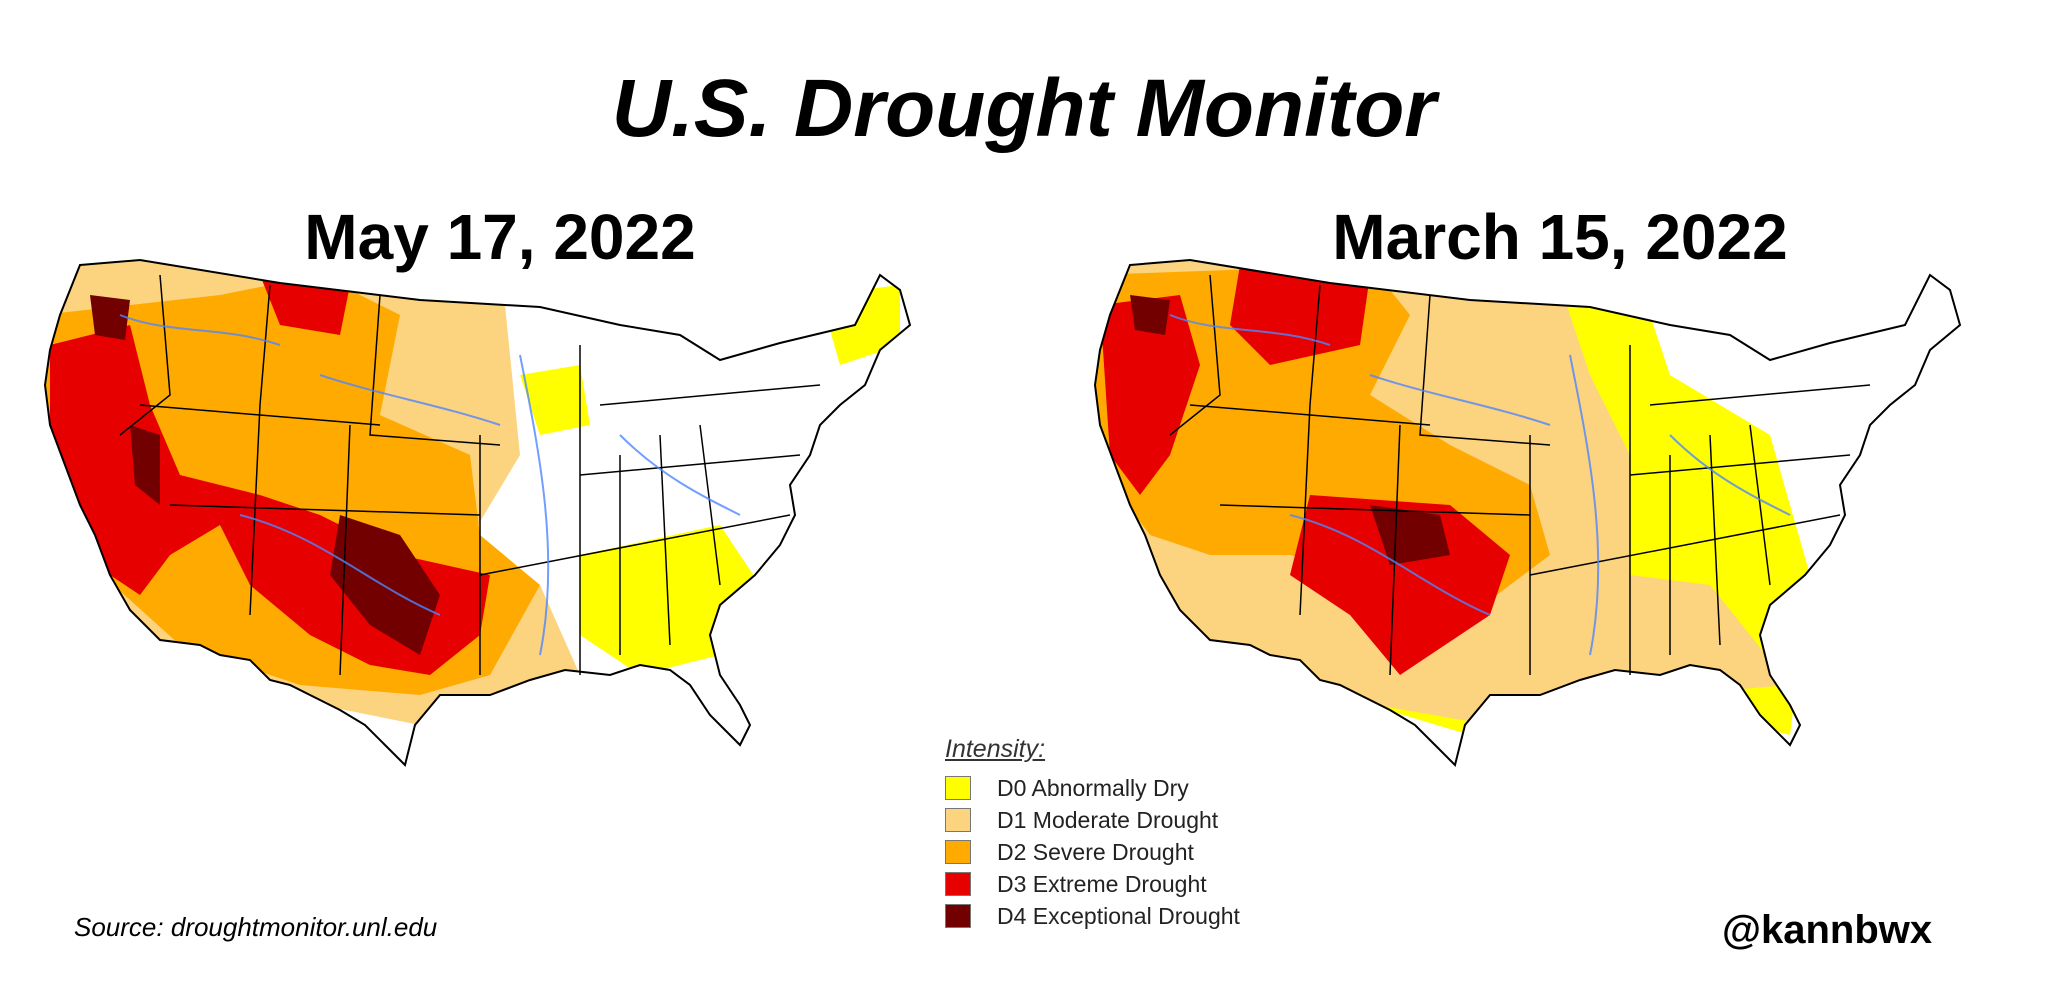 This screenshot has height=994, width=2048. What do you see at coordinates (555, 400) in the screenshot?
I see `d0-midwest-region` at bounding box center [555, 400].